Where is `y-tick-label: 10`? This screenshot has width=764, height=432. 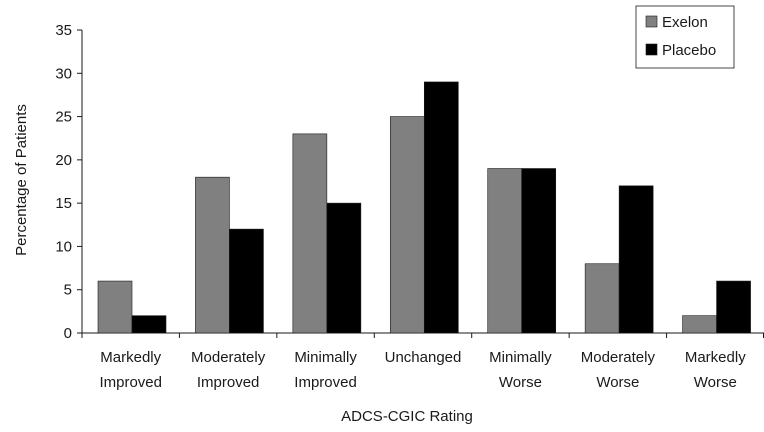 y-tick-label: 10 is located at coordinates (63, 246).